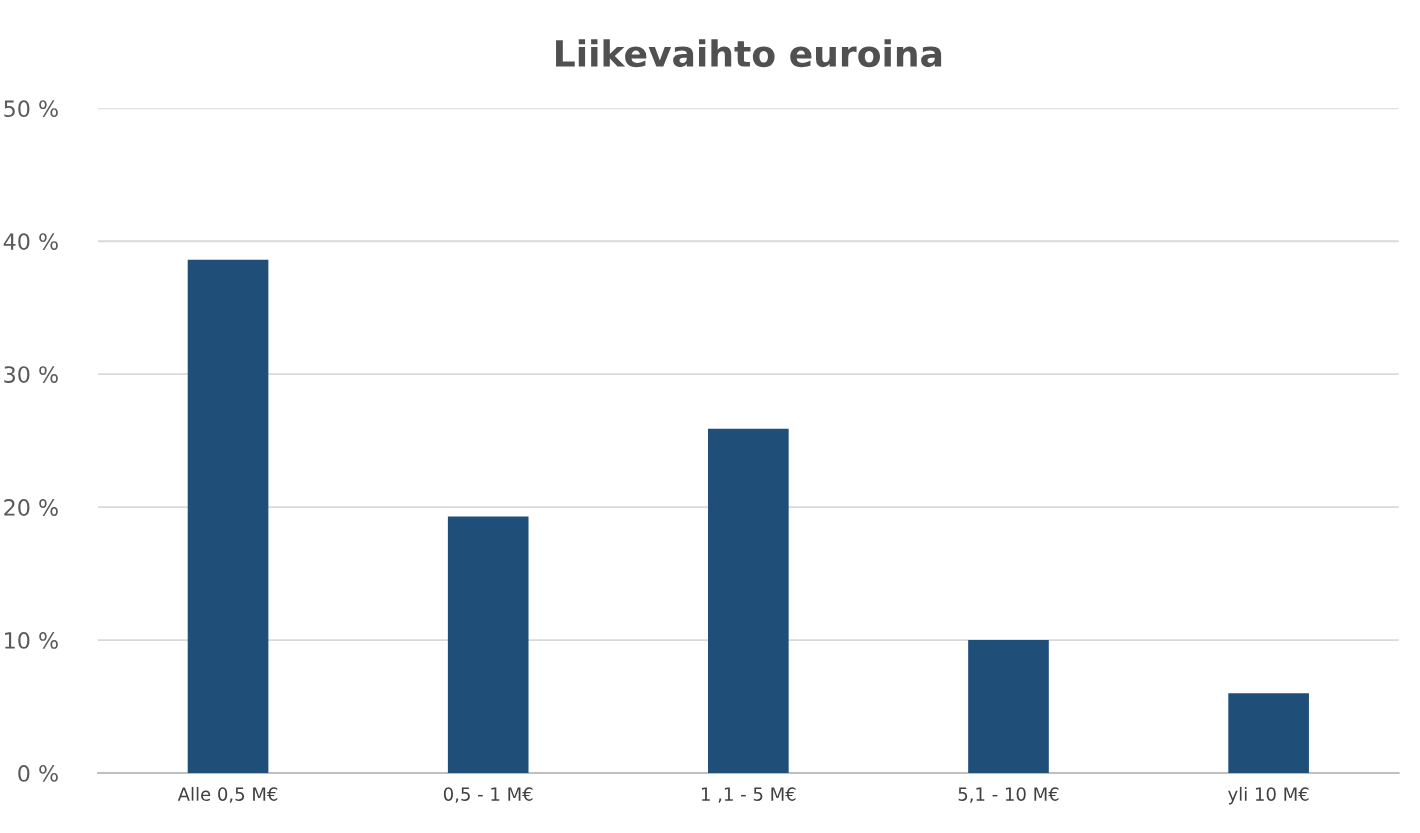 The height and width of the screenshot is (833, 1420). Describe the element at coordinates (1268, 795) in the screenshot. I see `x-tick-label: yli 10 M€` at that location.